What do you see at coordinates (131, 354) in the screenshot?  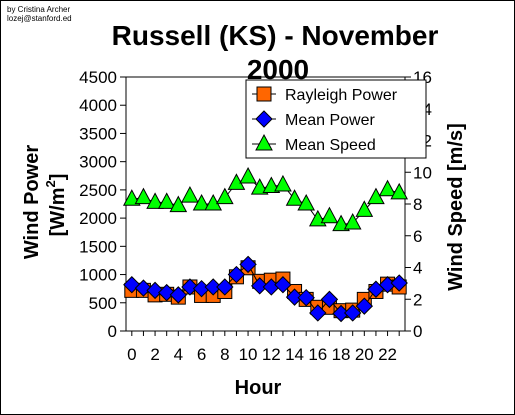 I see `x-tick-label: 0` at bounding box center [131, 354].